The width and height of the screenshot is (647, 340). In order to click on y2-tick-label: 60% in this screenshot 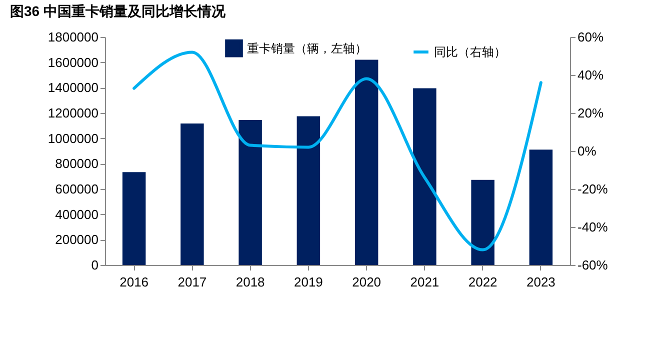, I will do `click(591, 37)`.